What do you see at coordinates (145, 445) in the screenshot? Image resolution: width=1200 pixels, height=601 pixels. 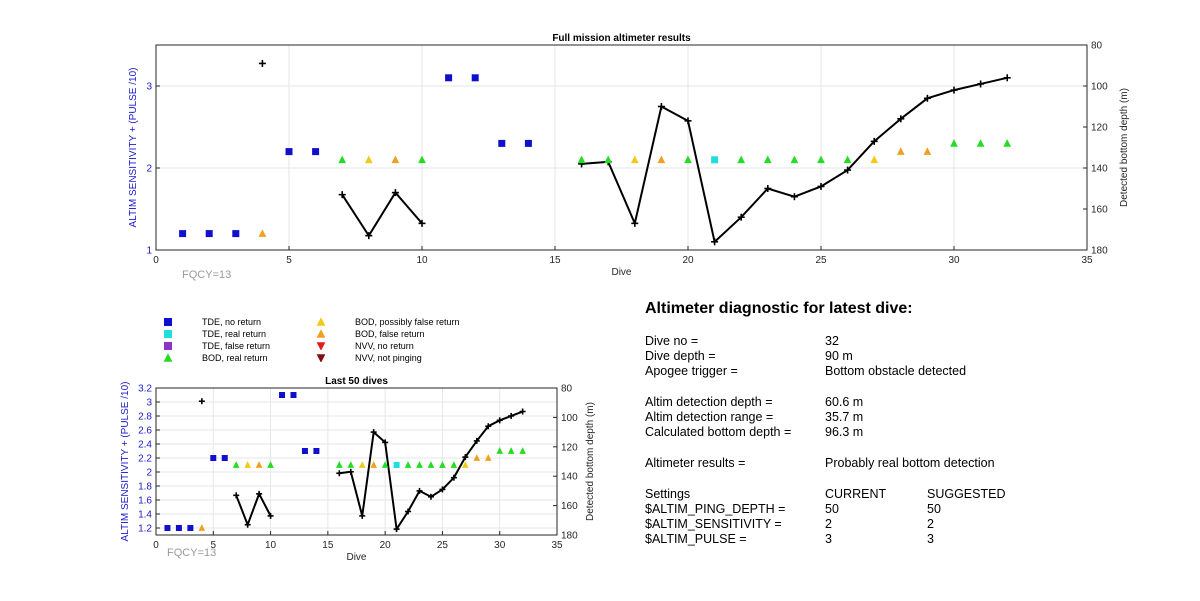 I see `y-left-tick-label: 2.4` at bounding box center [145, 445].